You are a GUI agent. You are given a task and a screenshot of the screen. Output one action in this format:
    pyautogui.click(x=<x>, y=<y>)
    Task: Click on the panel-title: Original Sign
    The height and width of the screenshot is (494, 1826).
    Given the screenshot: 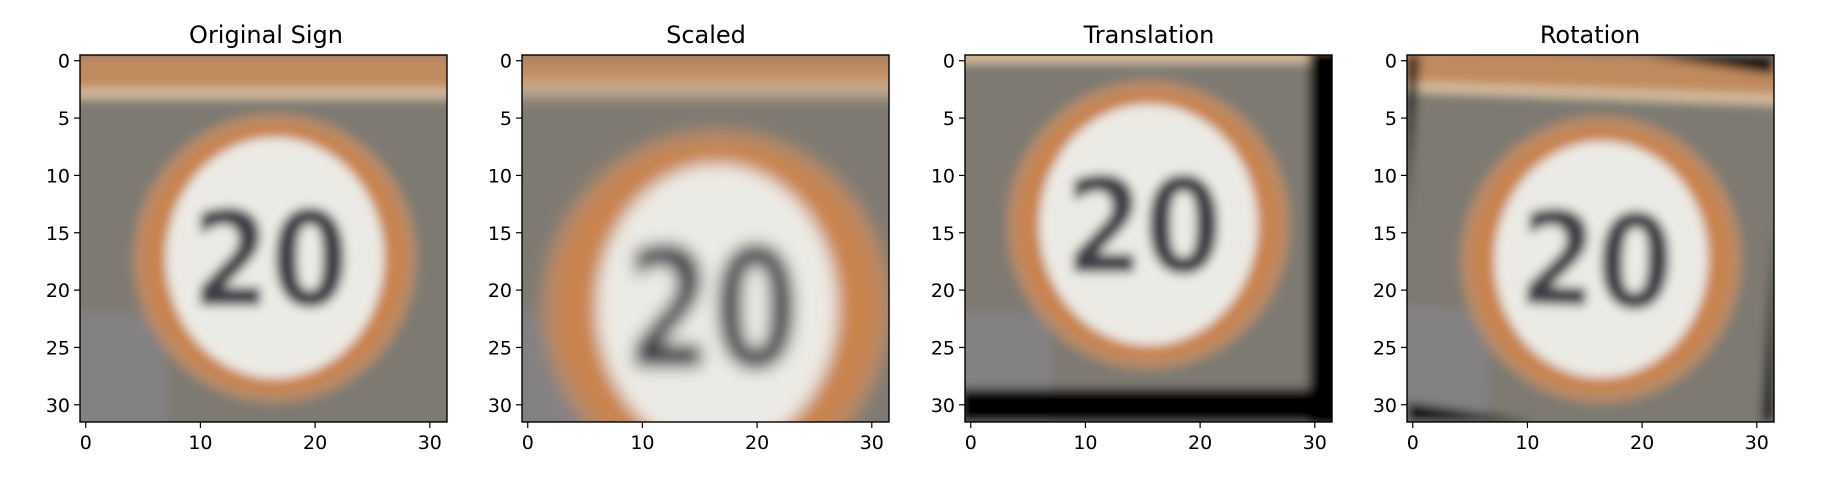 What is the action you would take?
    pyautogui.click(x=266, y=35)
    